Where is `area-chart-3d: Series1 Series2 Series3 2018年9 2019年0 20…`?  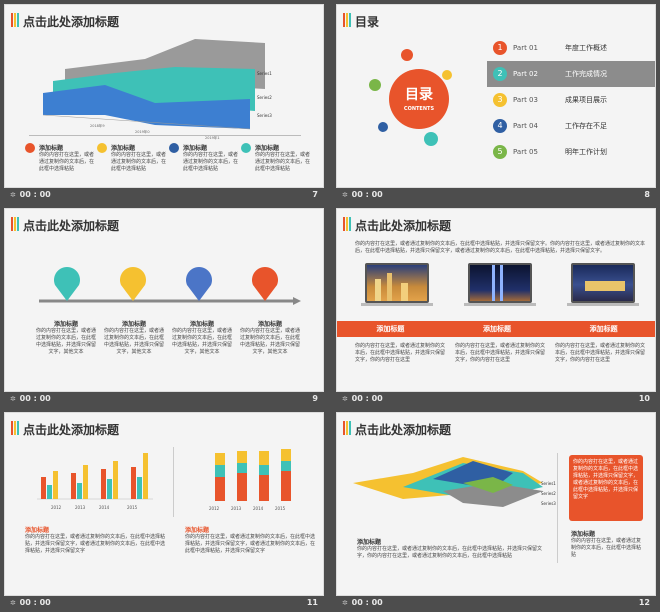 area-chart-3d: Series1 Series2 Series3 2018年9 2019年0 20… is located at coordinates (157, 89).